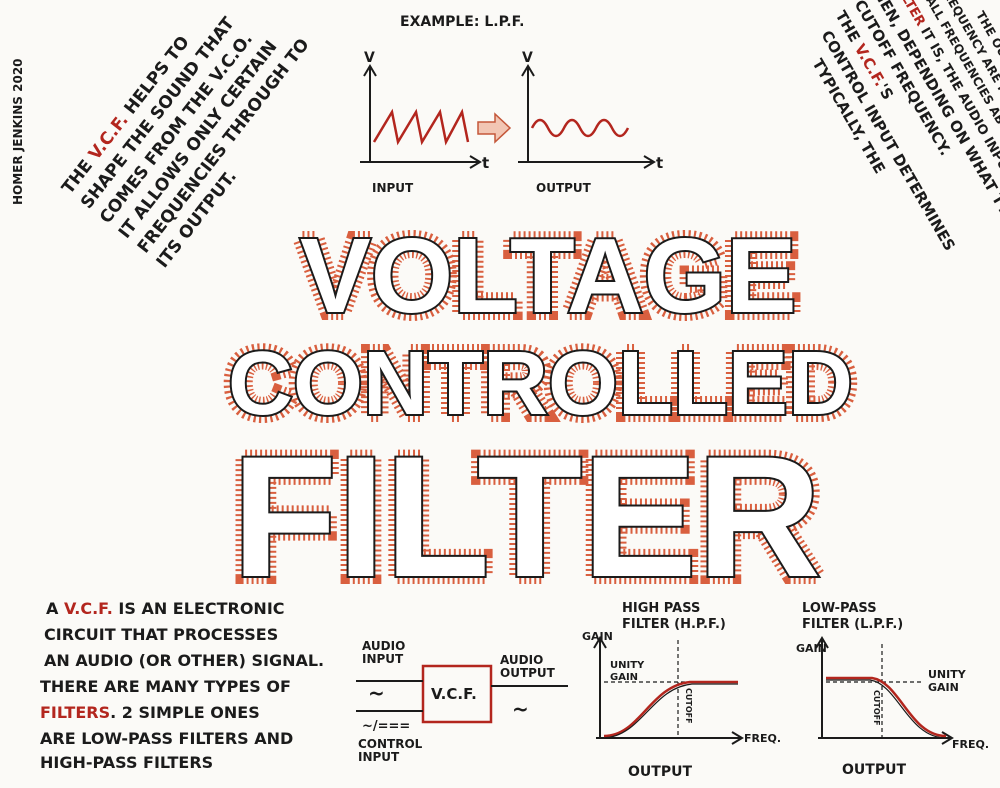 Image resolution: width=1000 pixels, height=788 pixels. I want to click on control-input-glyph: ~/===, so click(386, 726).